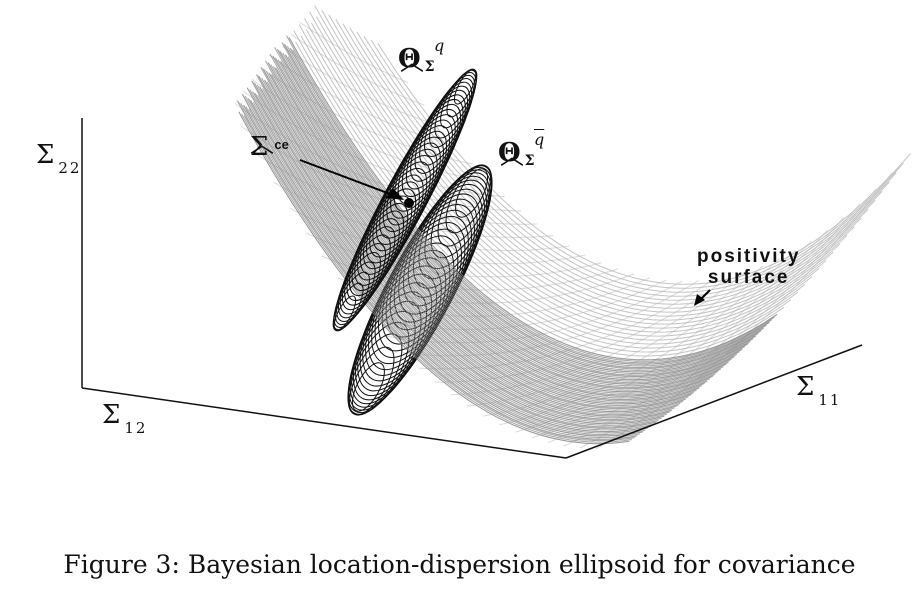  What do you see at coordinates (819, 390) in the screenshot?
I see `y-axis-label: Σ 11` at bounding box center [819, 390].